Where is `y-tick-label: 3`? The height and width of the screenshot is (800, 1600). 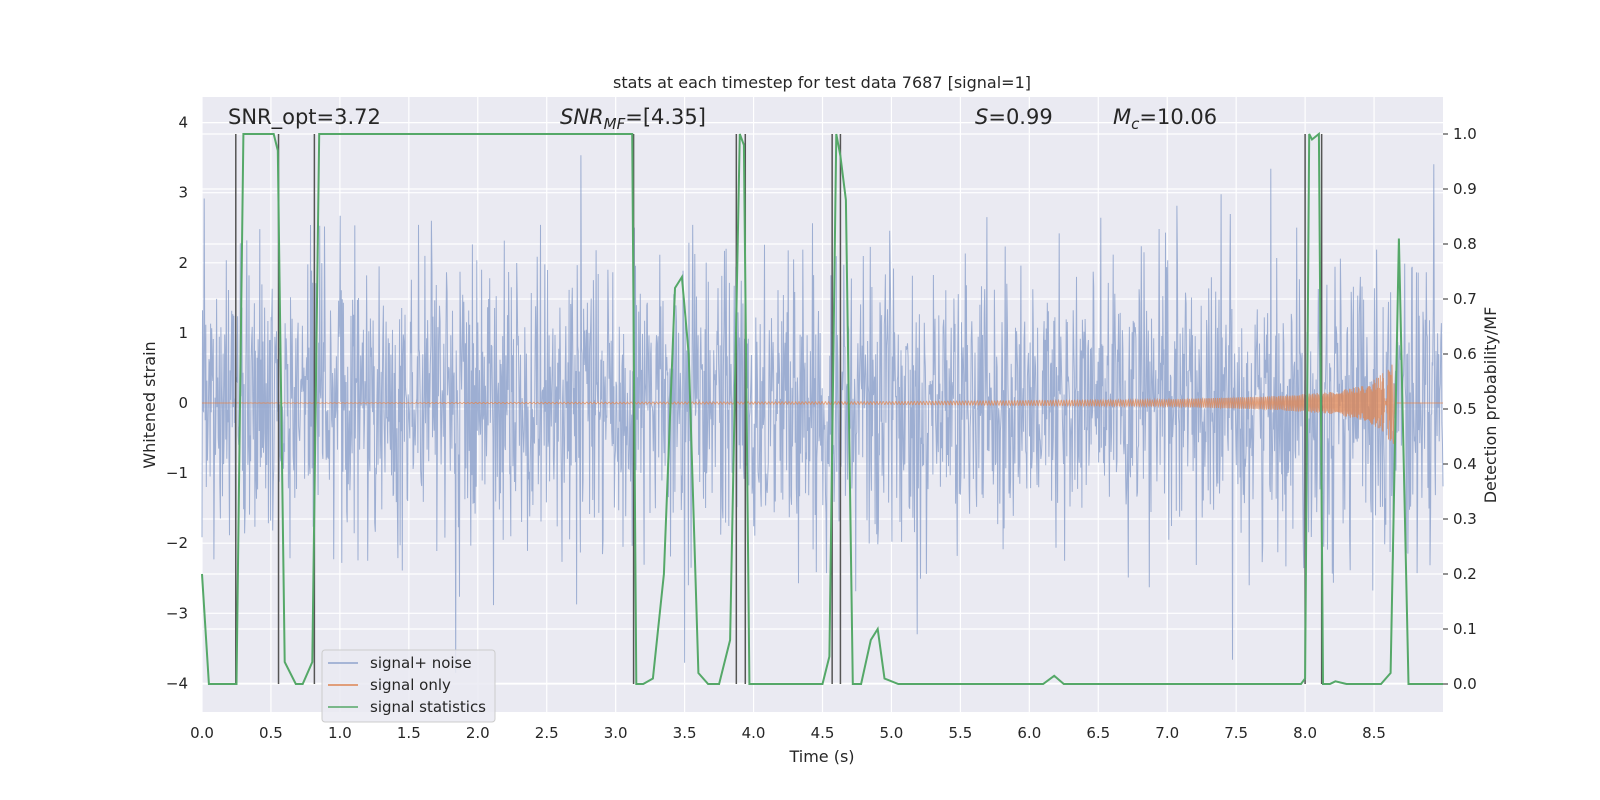
y-tick-label: 3 is located at coordinates (183, 193).